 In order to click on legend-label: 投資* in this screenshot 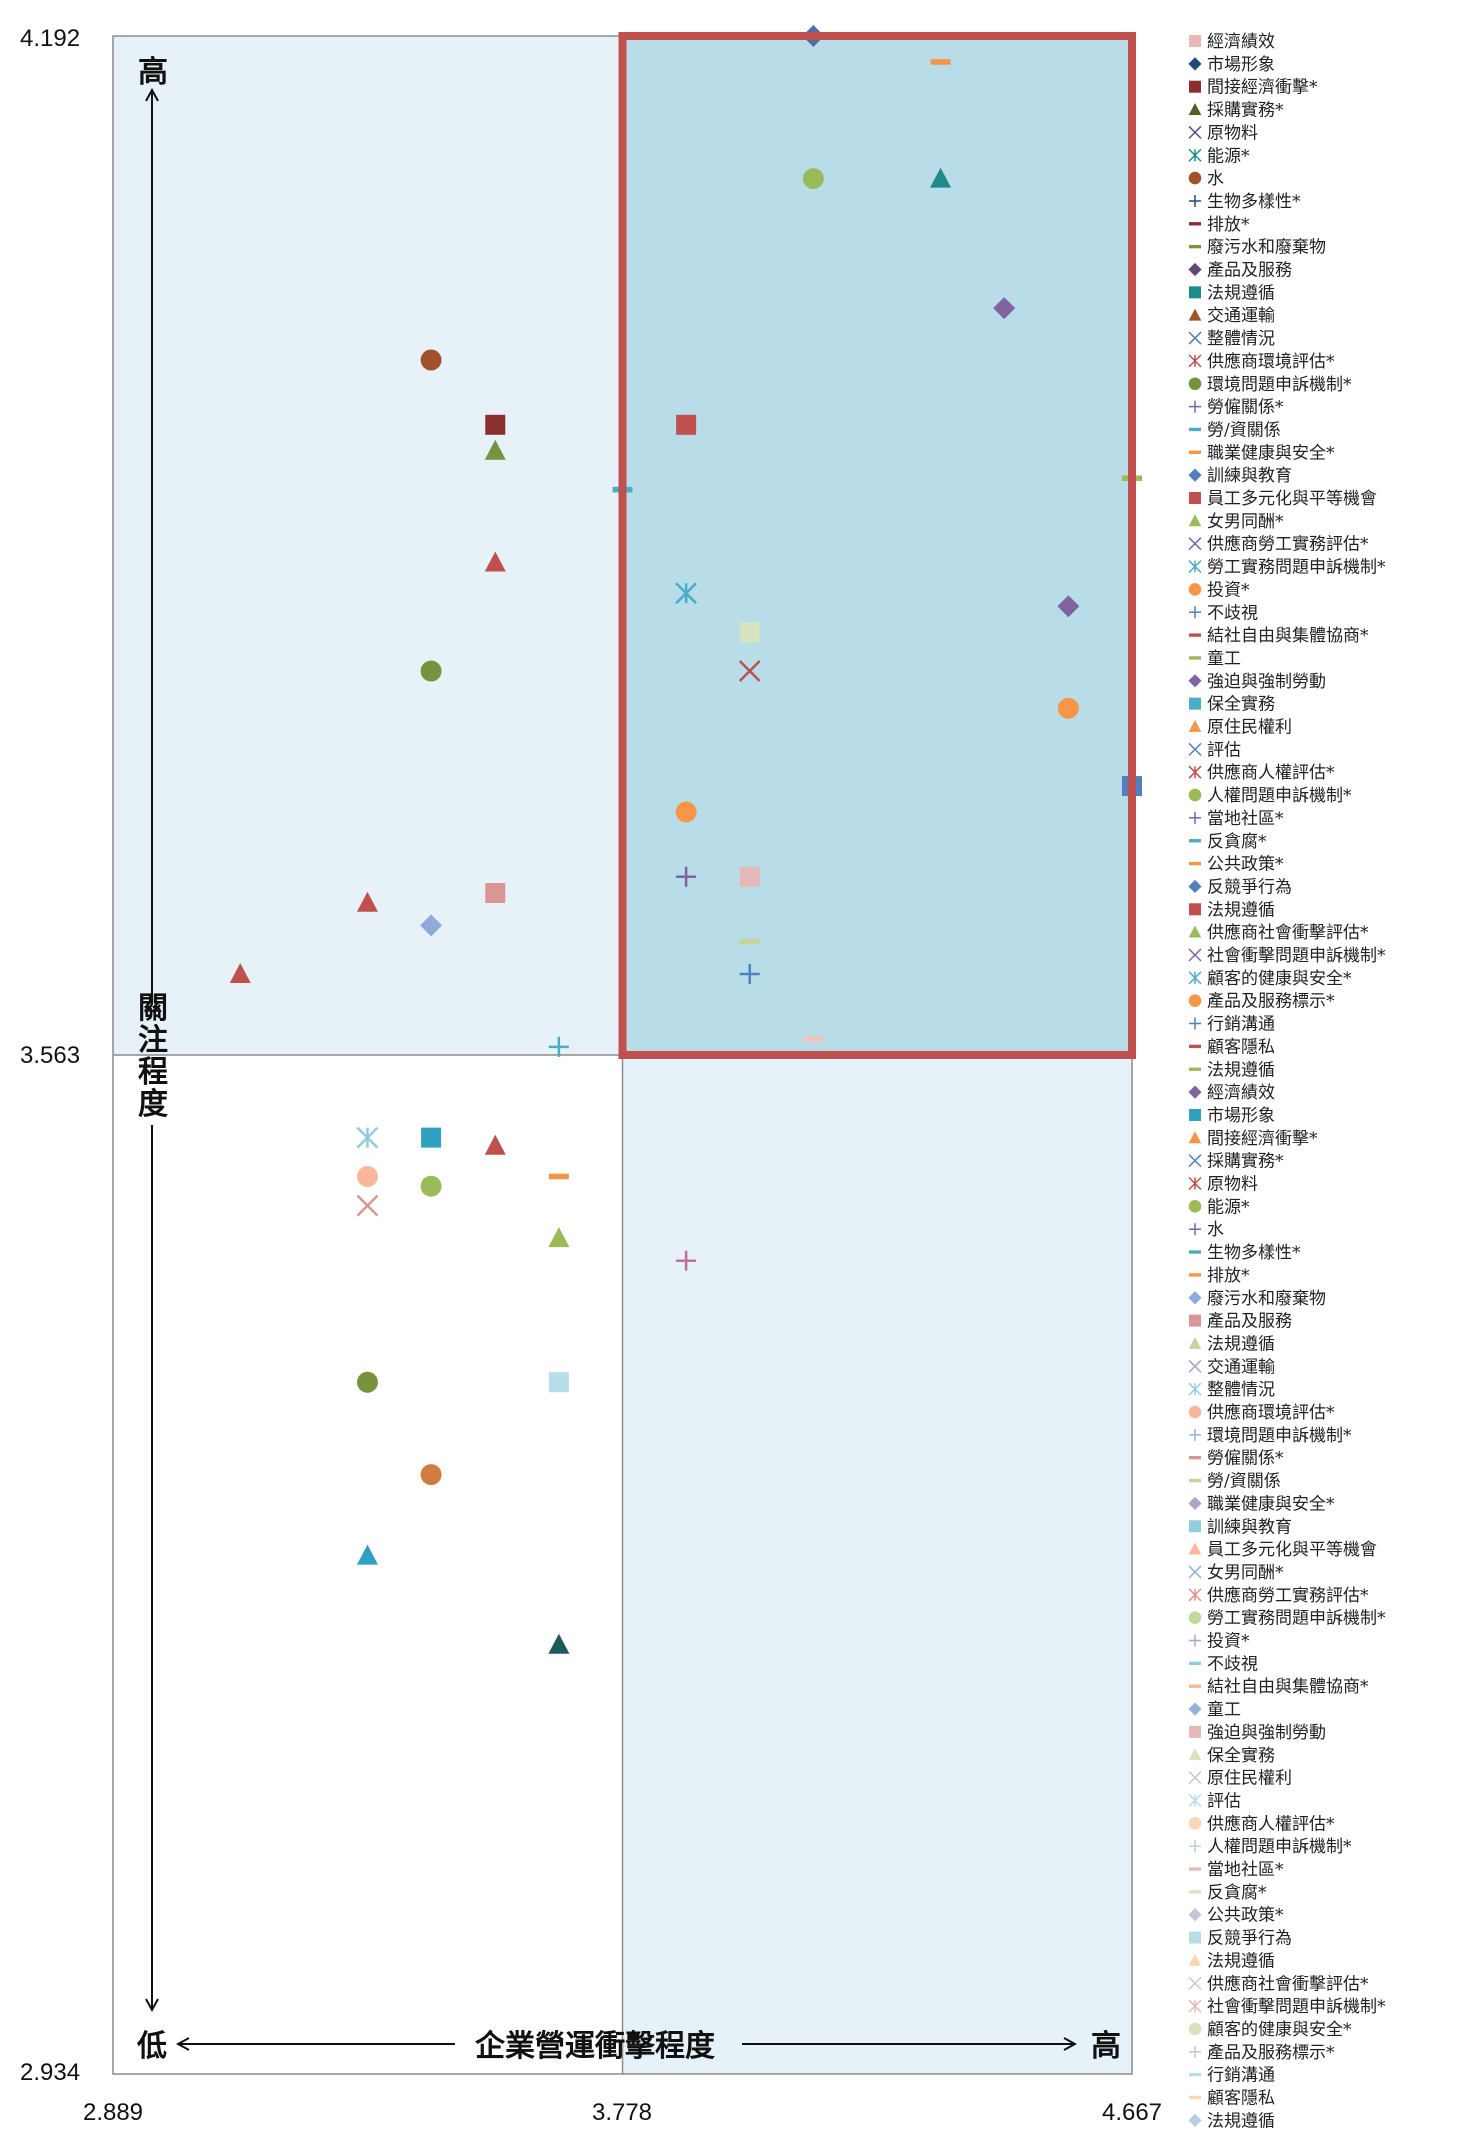, I will do `click(1228, 590)`.